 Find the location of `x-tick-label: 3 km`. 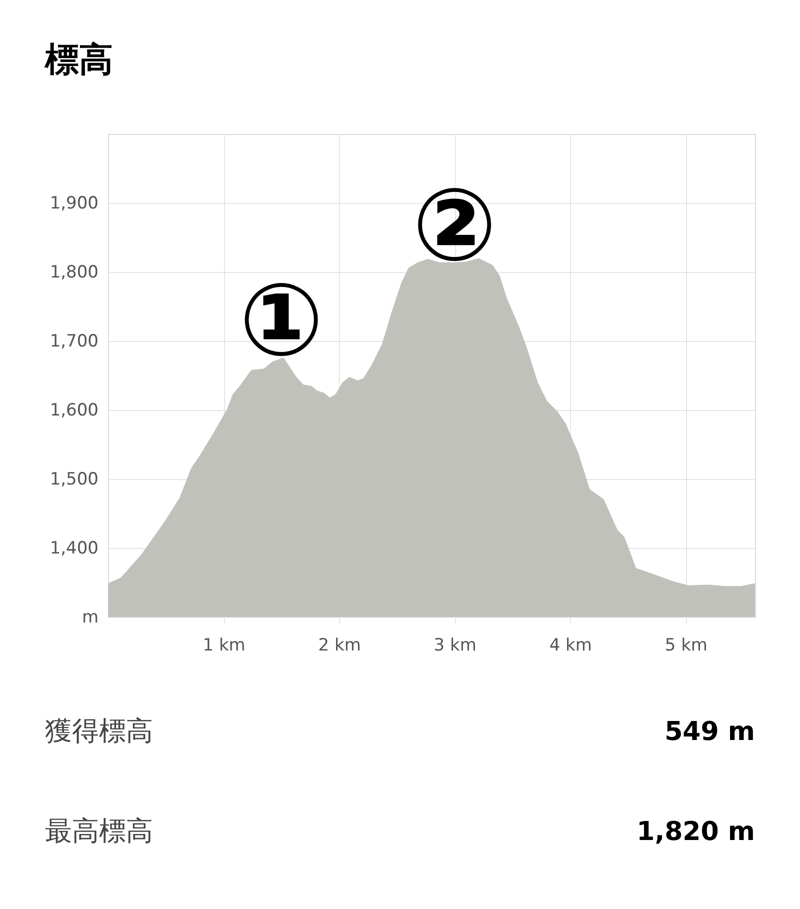

x-tick-label: 3 km is located at coordinates (455, 646).